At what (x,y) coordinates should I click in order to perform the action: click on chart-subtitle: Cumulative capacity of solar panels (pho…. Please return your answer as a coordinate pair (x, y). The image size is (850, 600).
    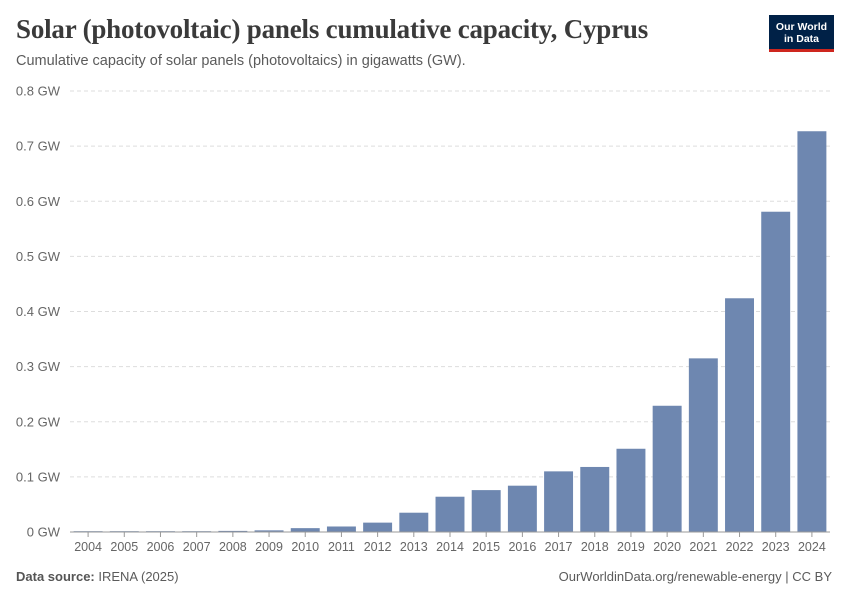
    Looking at the image, I should click on (241, 61).